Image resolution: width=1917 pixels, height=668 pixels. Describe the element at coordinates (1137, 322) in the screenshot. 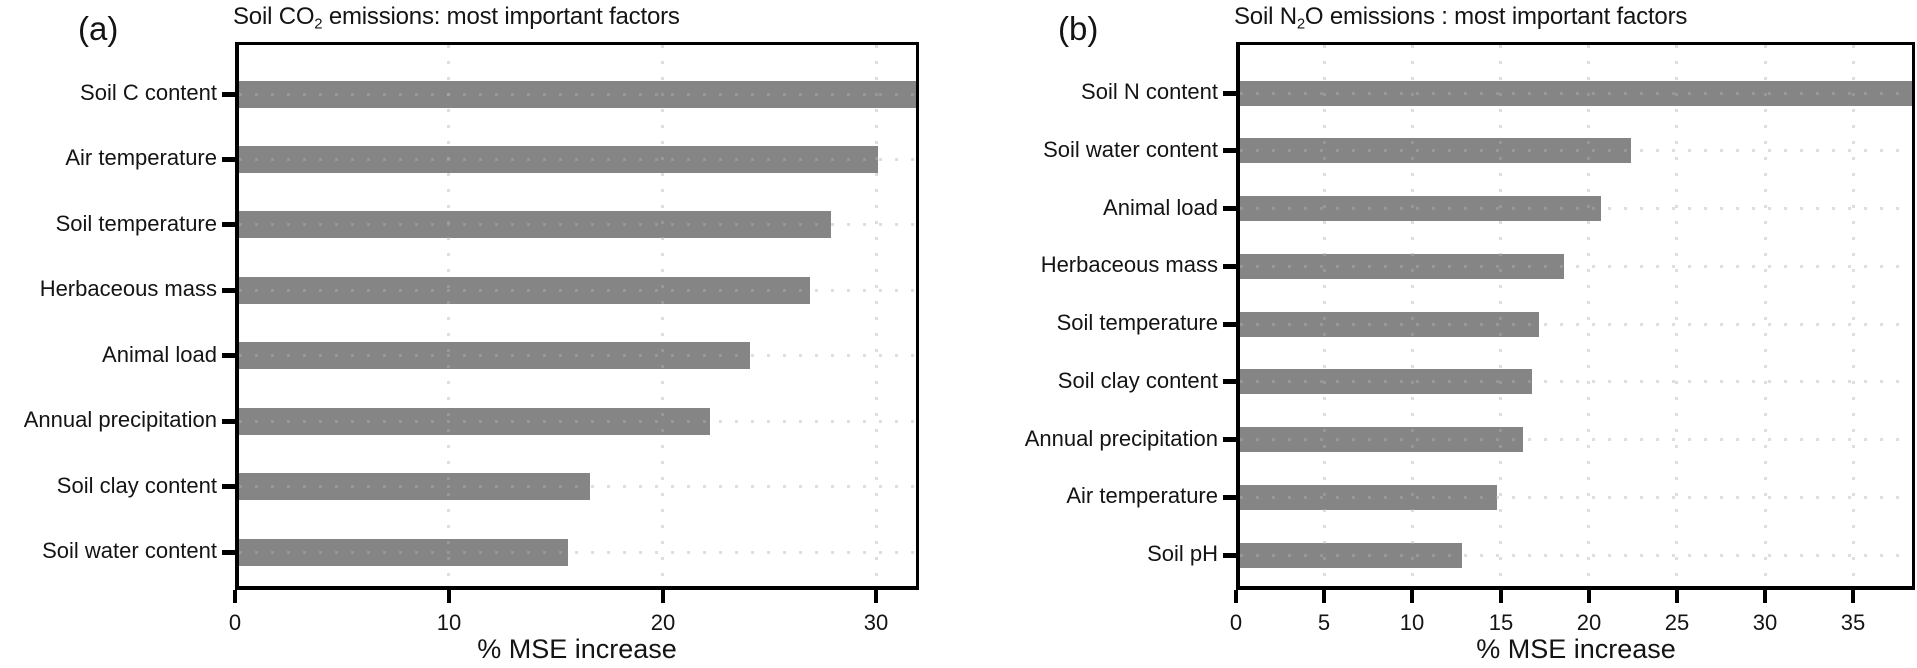

I see `category-label: Soil temperature` at that location.